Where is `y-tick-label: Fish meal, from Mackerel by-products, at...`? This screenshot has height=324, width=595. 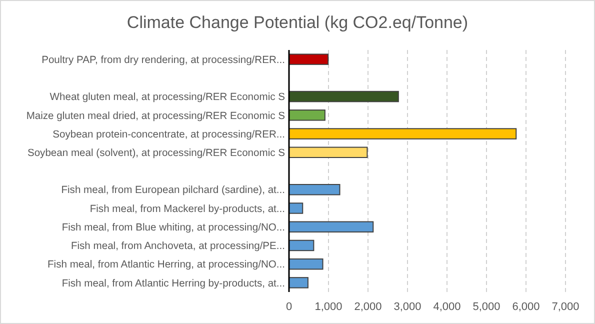 y-tick-label: Fish meal, from Mackerel by-products, at... is located at coordinates (187, 209).